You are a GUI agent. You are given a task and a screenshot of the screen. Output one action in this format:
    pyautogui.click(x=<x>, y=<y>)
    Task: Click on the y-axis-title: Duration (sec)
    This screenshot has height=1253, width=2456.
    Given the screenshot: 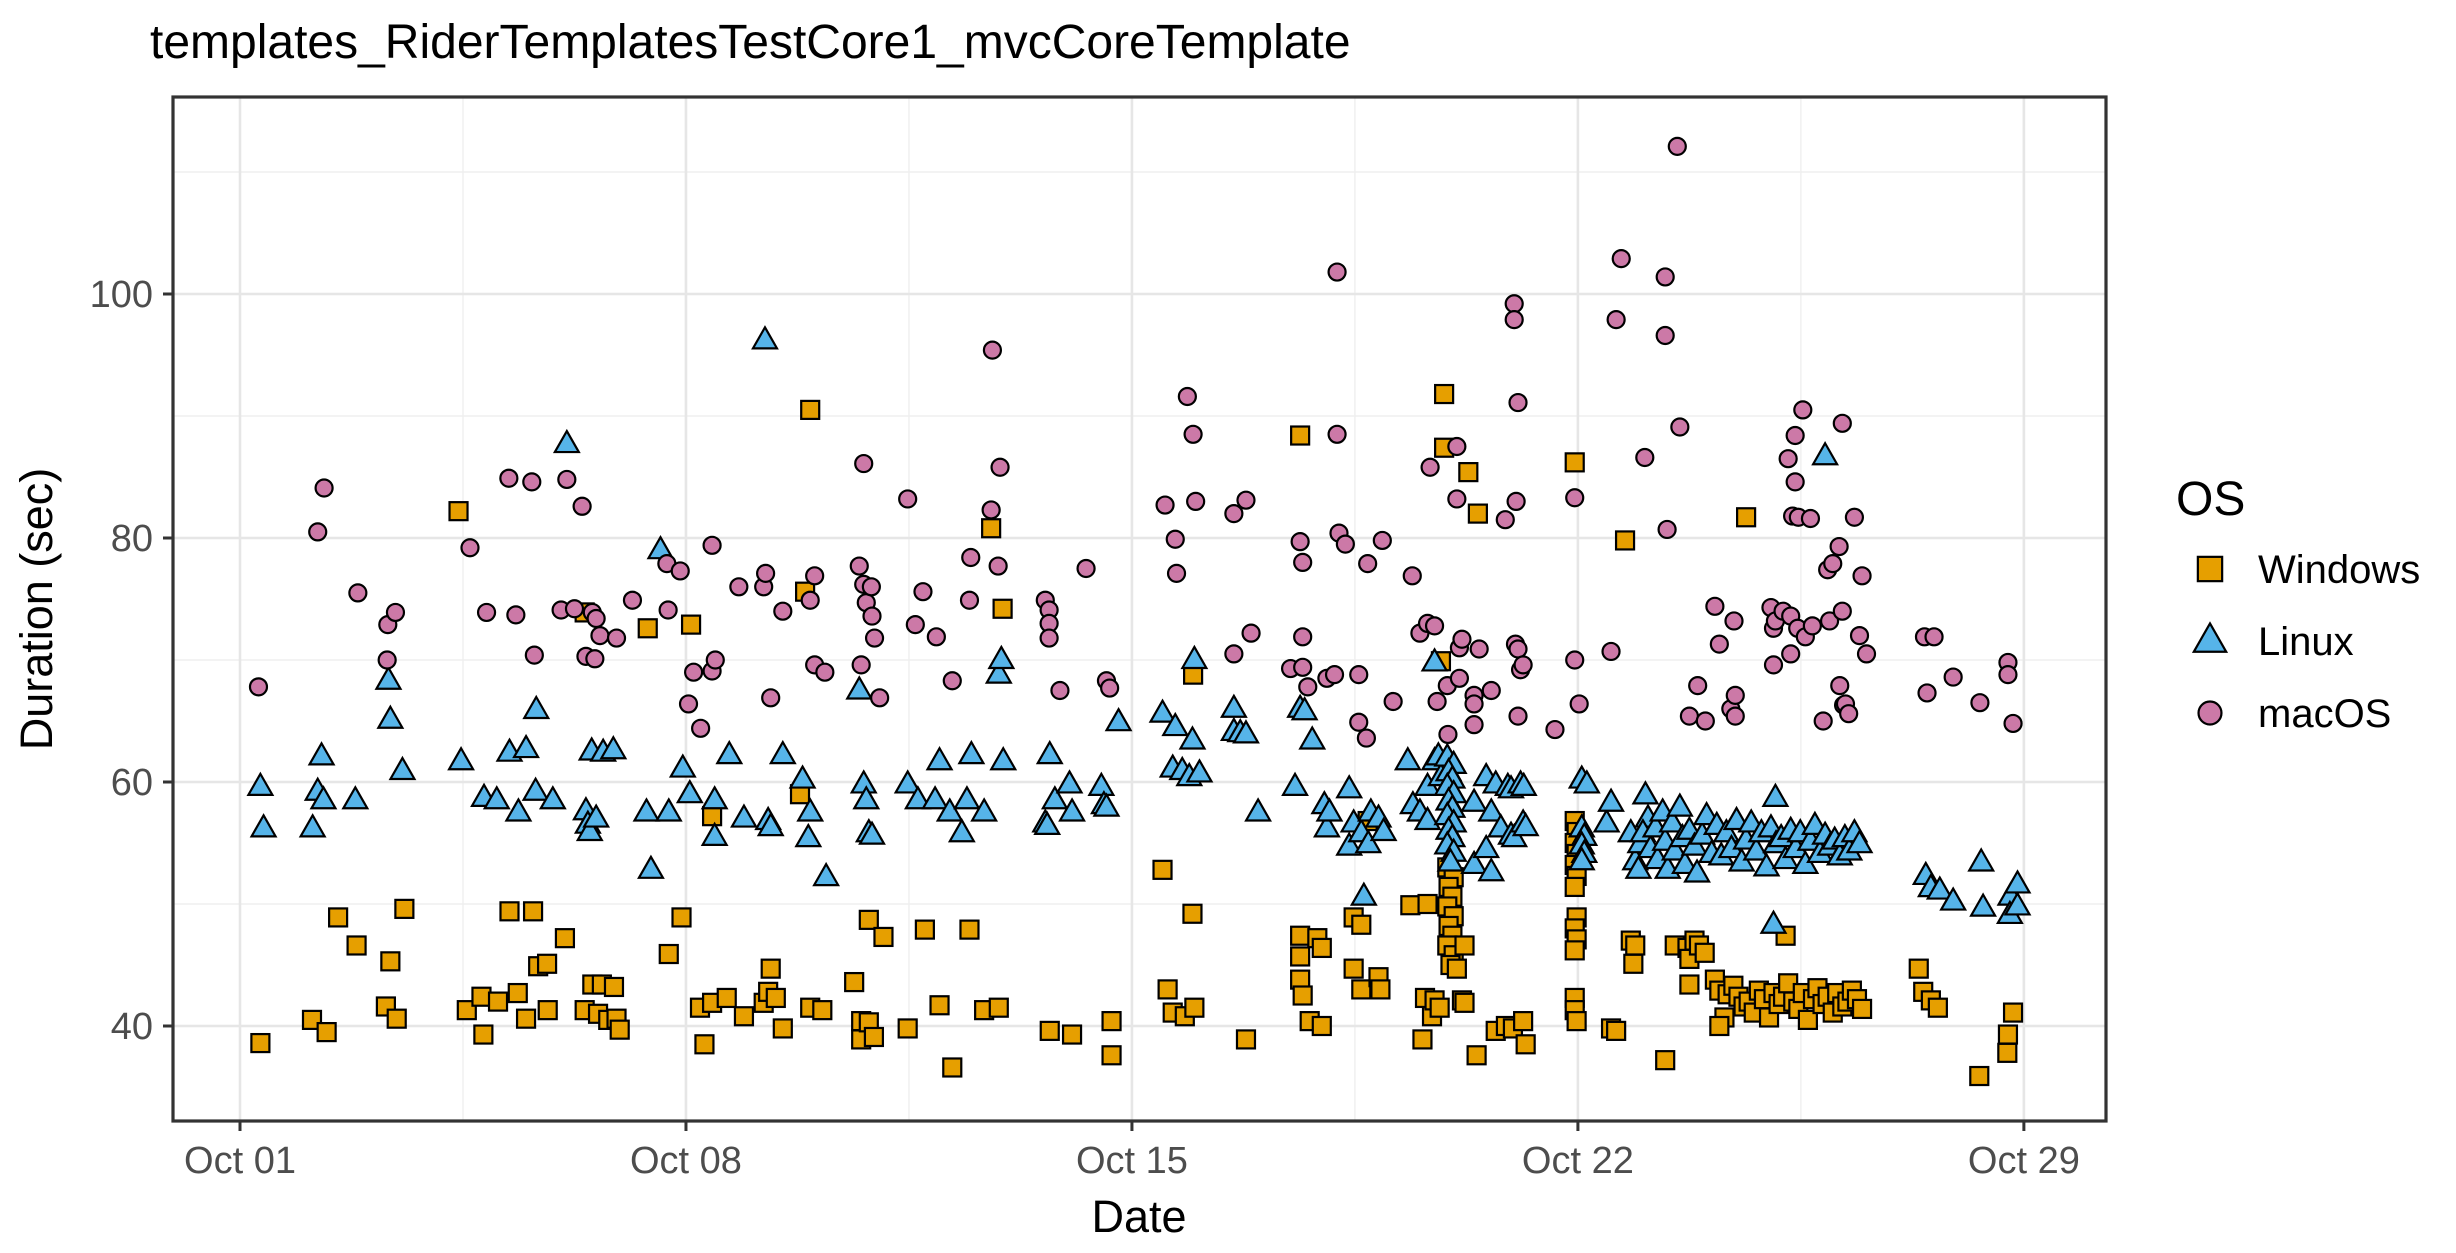 What is the action you would take?
    pyautogui.click(x=36, y=609)
    